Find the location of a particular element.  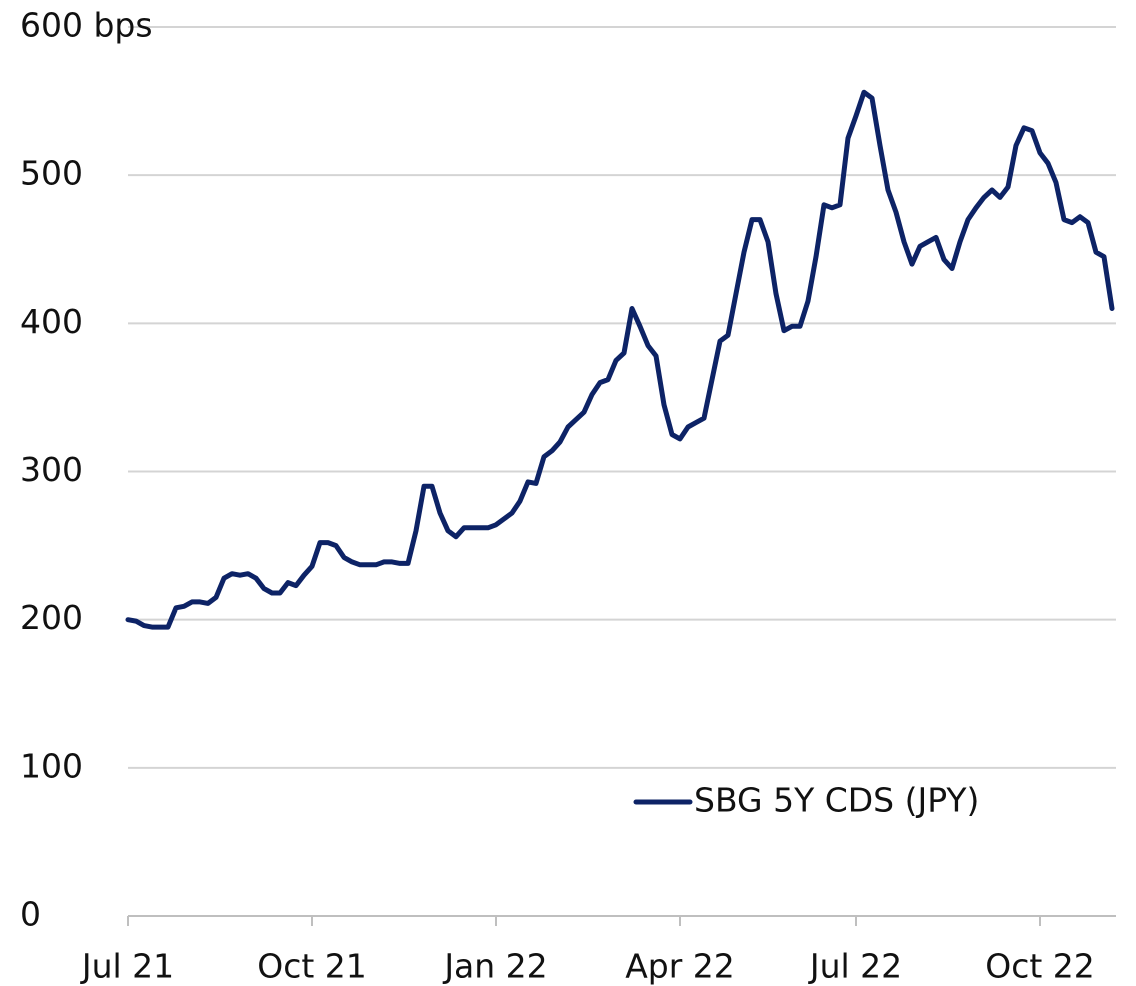

y-tick-label: 0 is located at coordinates (30, 914).